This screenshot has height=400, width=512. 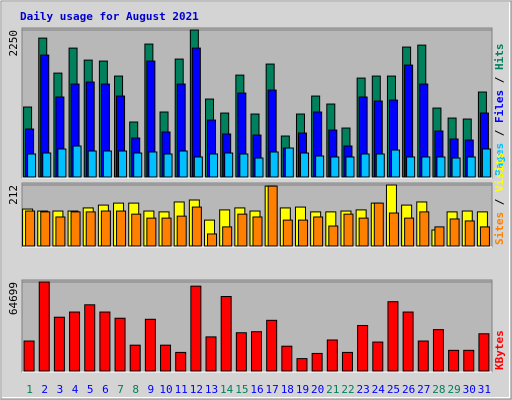 I want to click on x-tick-label: 18, so click(x=287, y=389).